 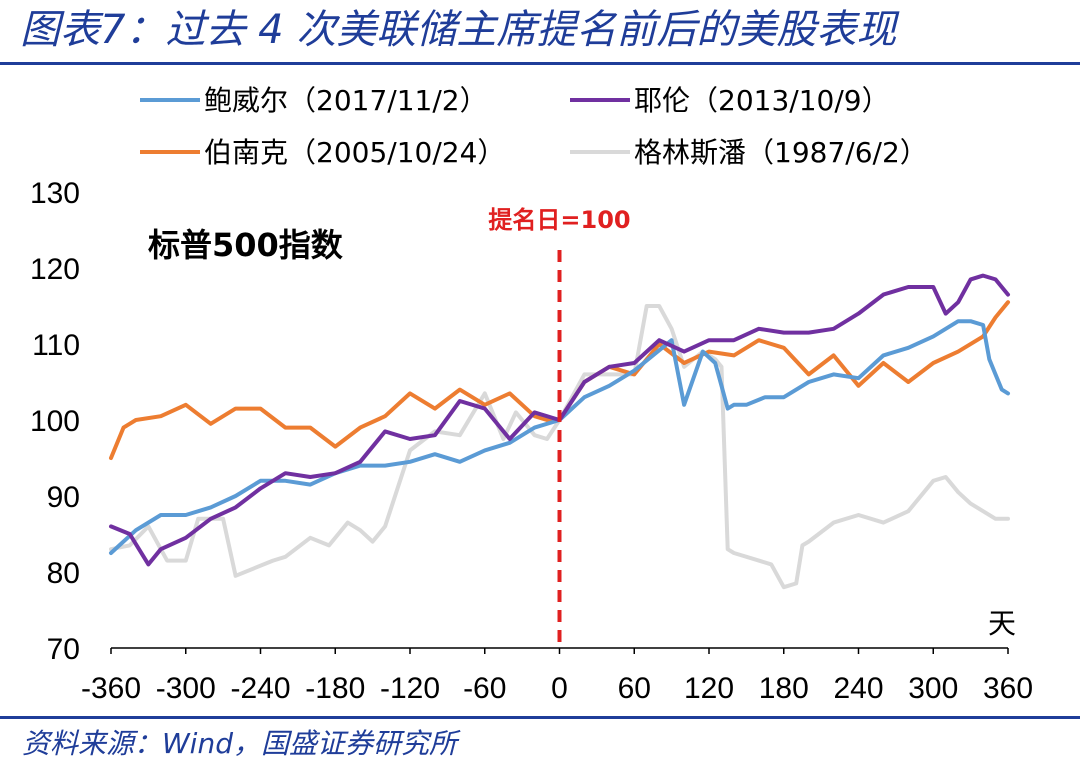 What do you see at coordinates (559, 220) in the screenshot?
I see `nomination-day-label: 提名日=100` at bounding box center [559, 220].